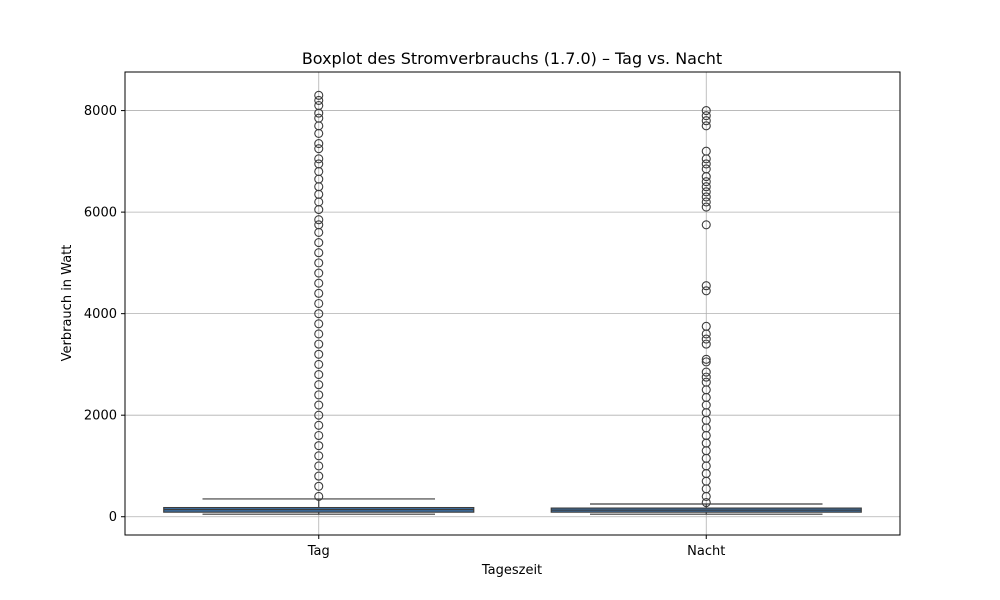 The height and width of the screenshot is (600, 1000). Describe the element at coordinates (100, 213) in the screenshot. I see `y-tick-label: 6000` at that location.